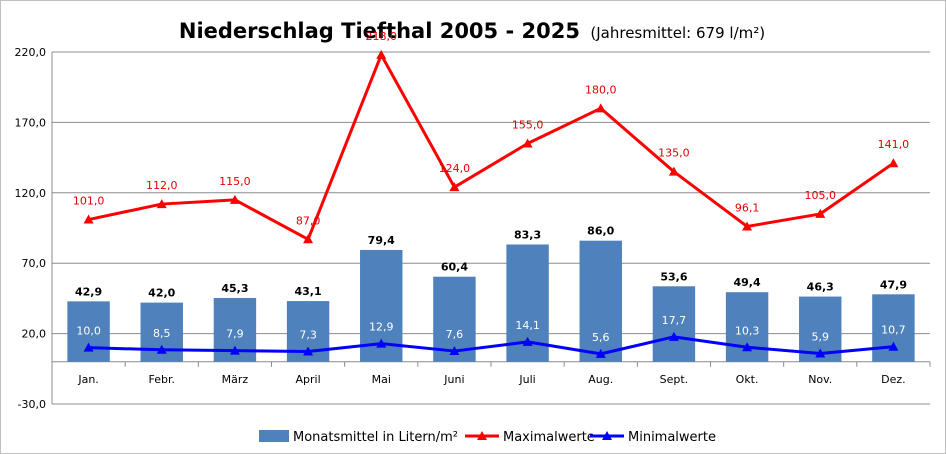 Image resolution: width=946 pixels, height=454 pixels. Describe the element at coordinates (482, 435) in the screenshot. I see `legend-marker-max` at that location.